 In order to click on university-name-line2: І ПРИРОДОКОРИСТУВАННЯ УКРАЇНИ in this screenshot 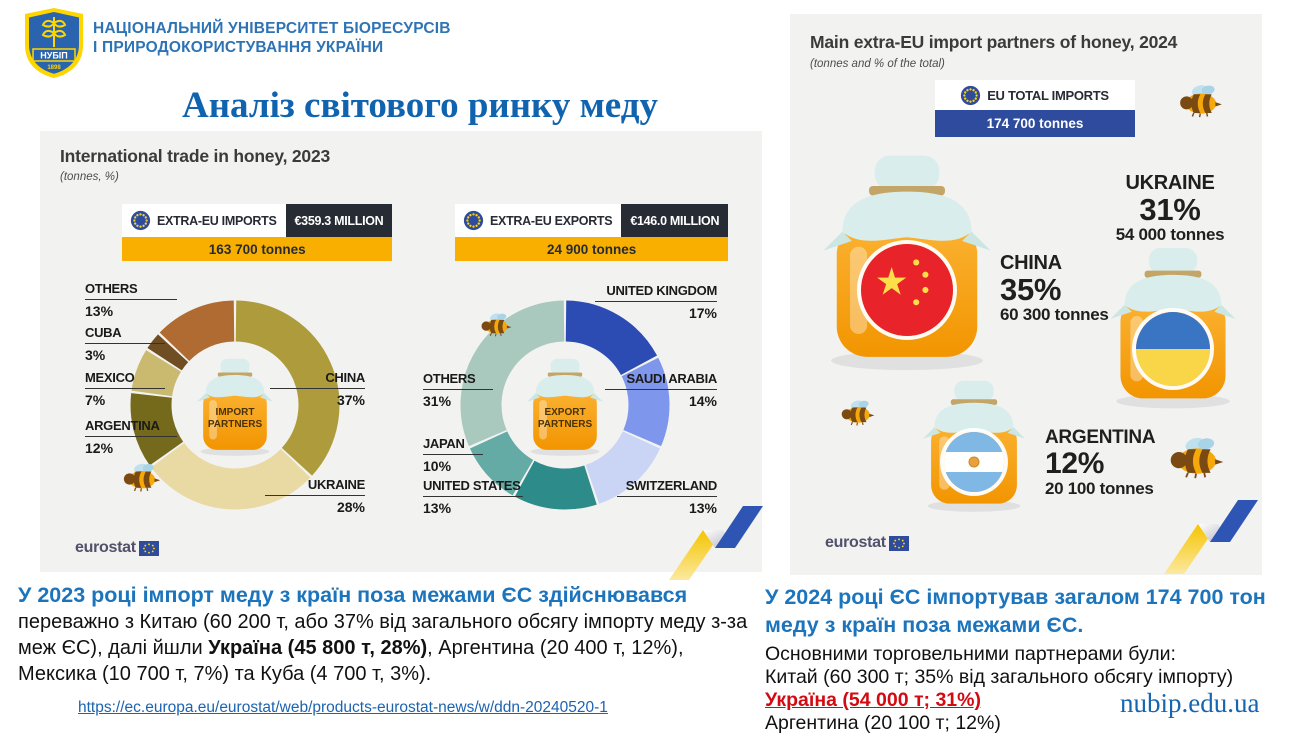, I will do `click(238, 47)`.